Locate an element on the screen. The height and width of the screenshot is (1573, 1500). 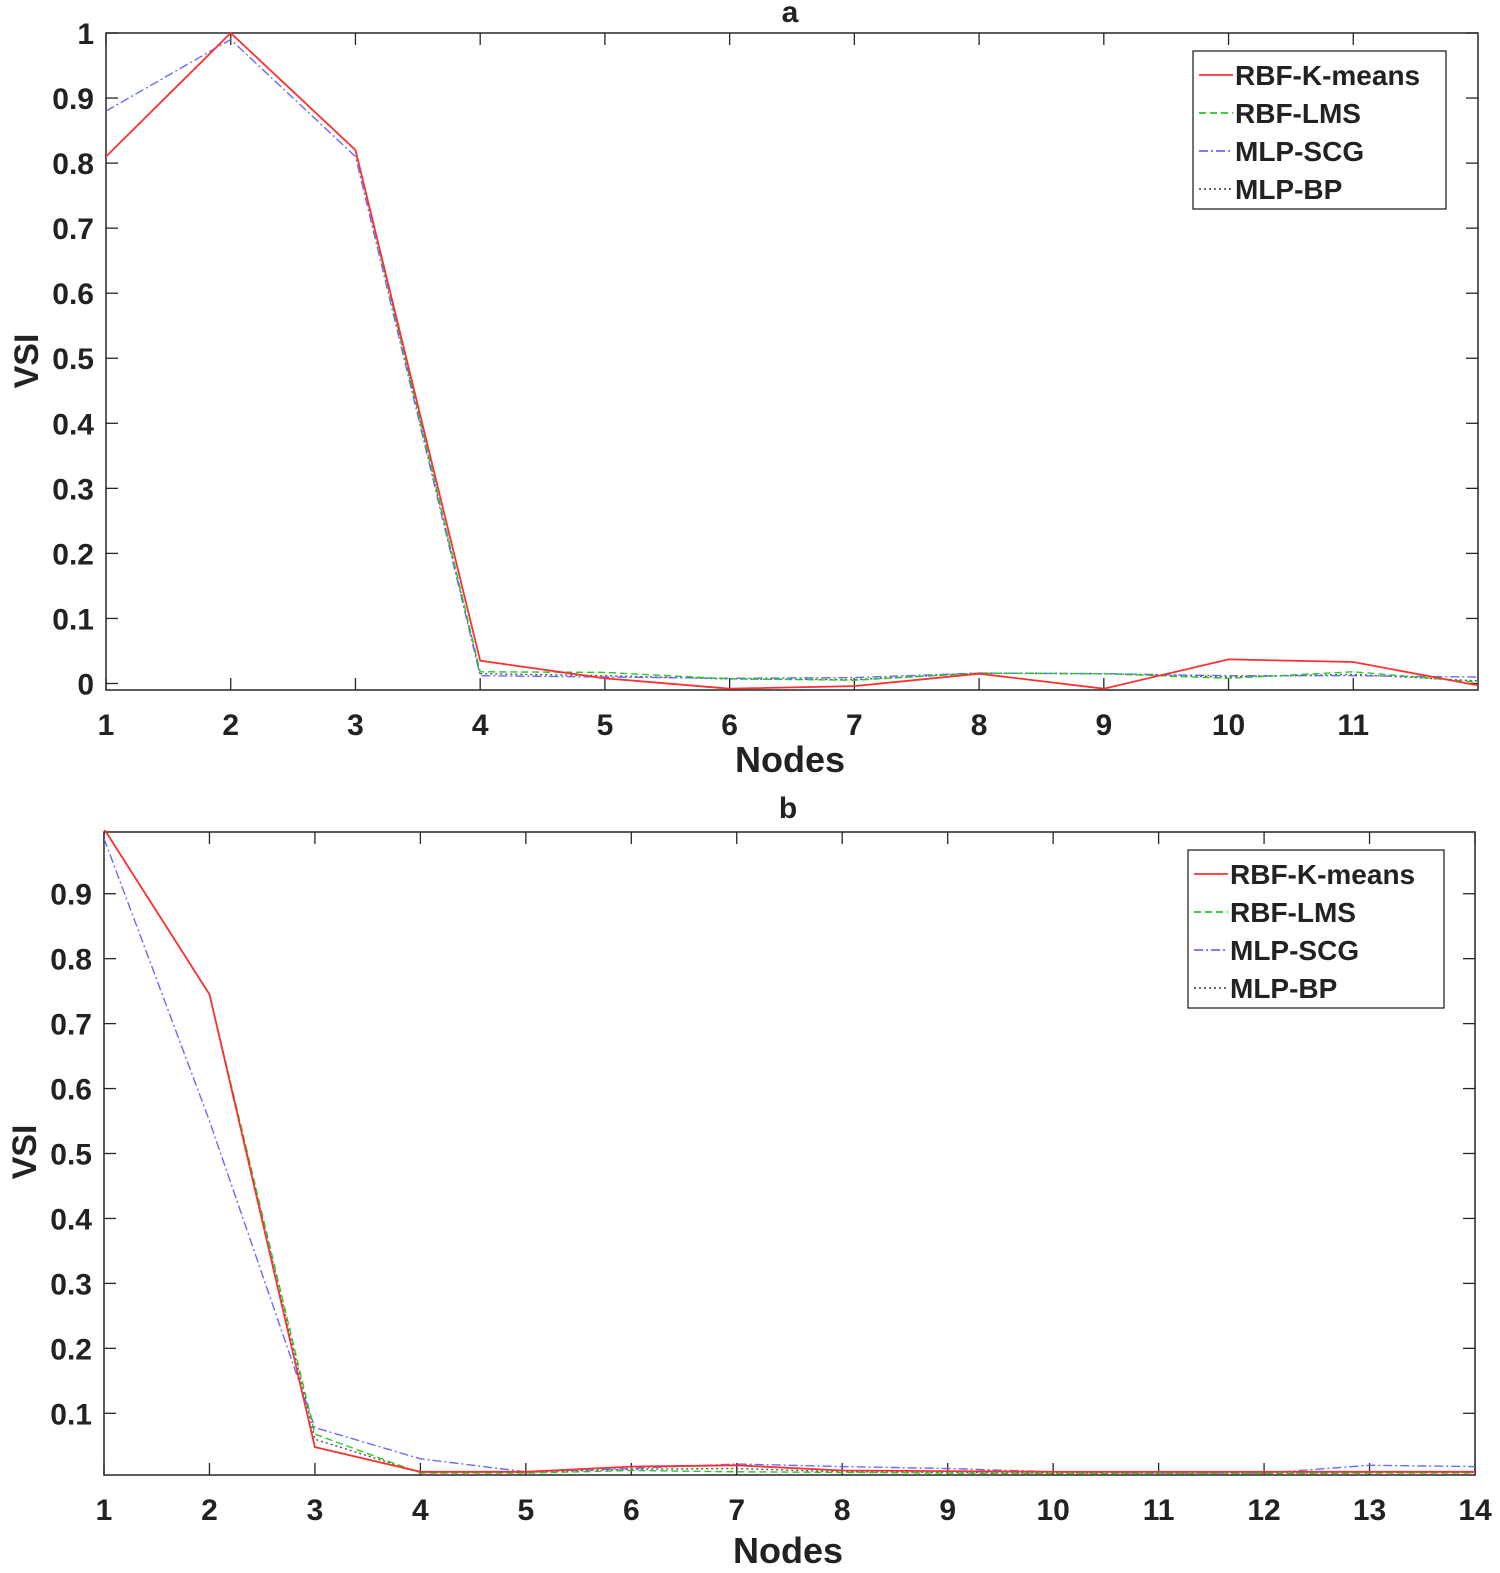
x-tick-label: 13 is located at coordinates (1369, 1510).